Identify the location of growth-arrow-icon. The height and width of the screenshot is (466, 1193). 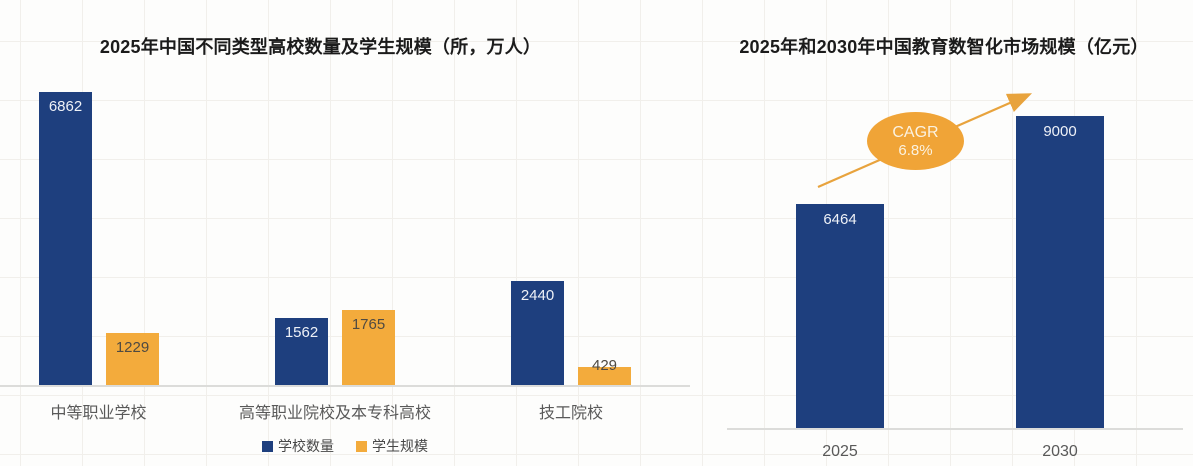
(925, 141).